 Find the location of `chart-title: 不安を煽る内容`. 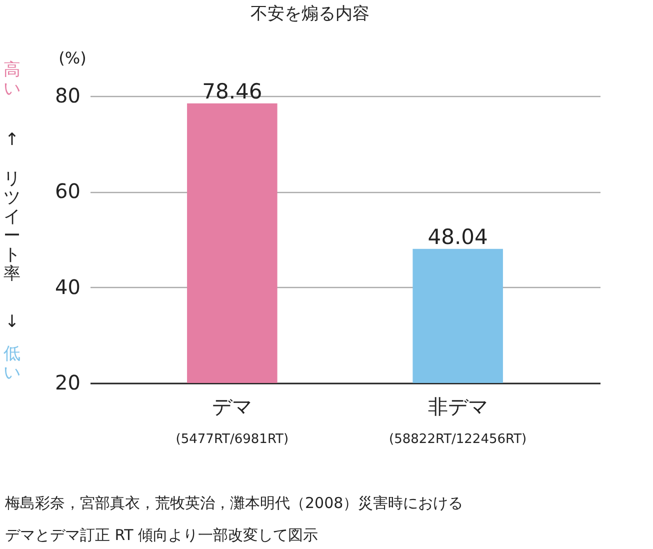

chart-title: 不安を煽る内容 is located at coordinates (310, 14).